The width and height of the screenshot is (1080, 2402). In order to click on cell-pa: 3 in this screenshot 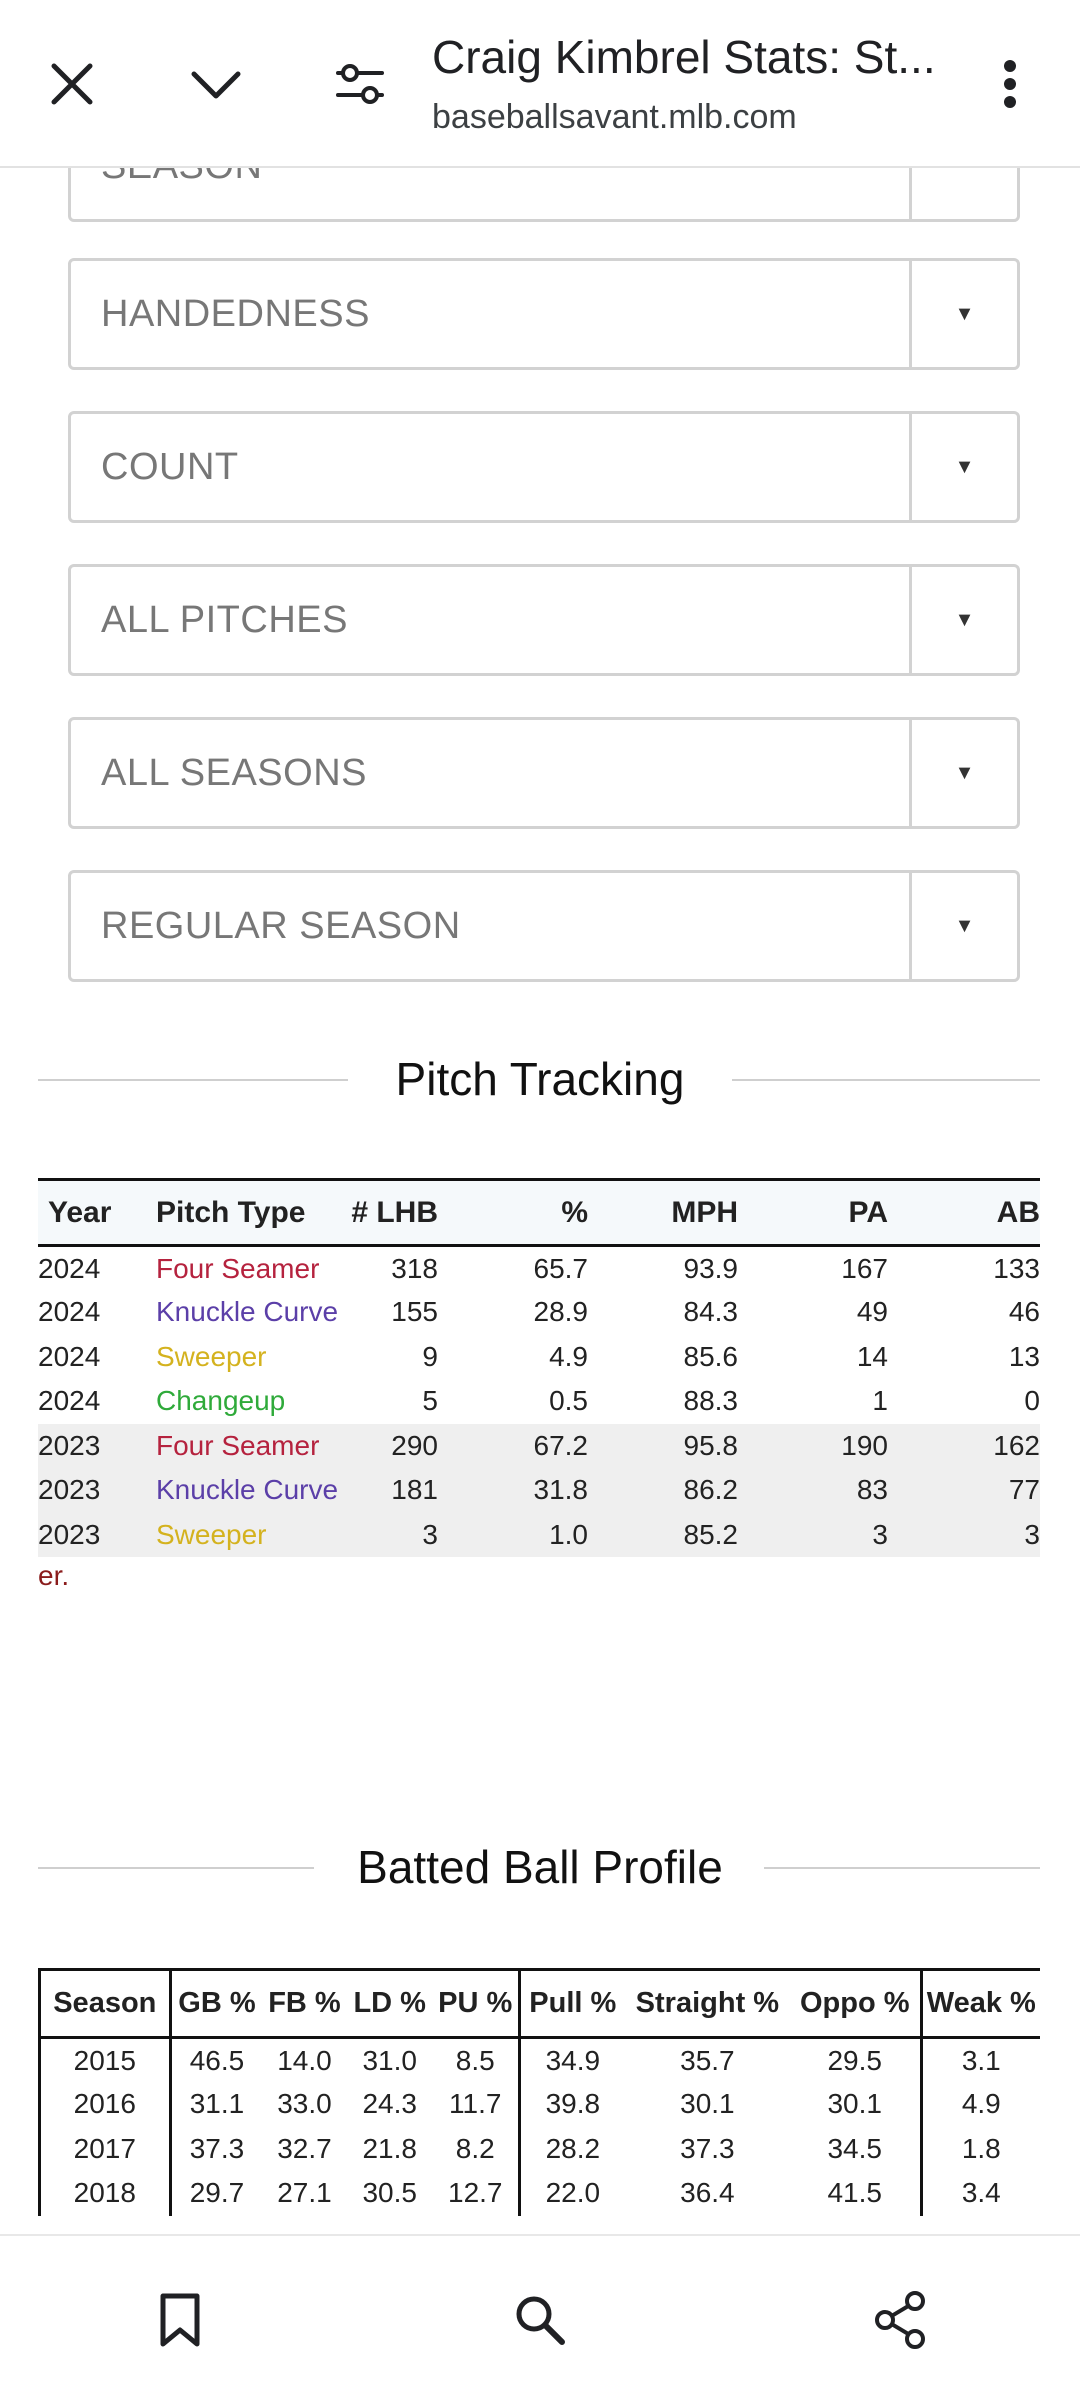, I will do `click(880, 1534)`.